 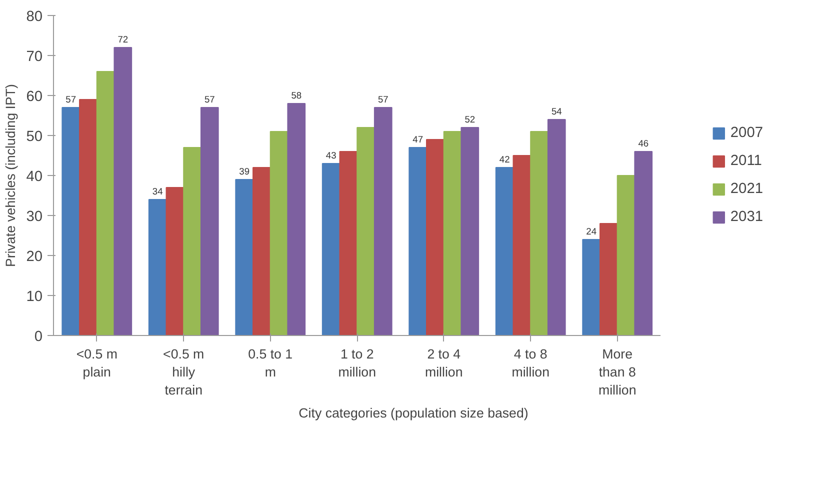 I want to click on y-axis-title: Private vehicles (including IPT), so click(x=10, y=175).